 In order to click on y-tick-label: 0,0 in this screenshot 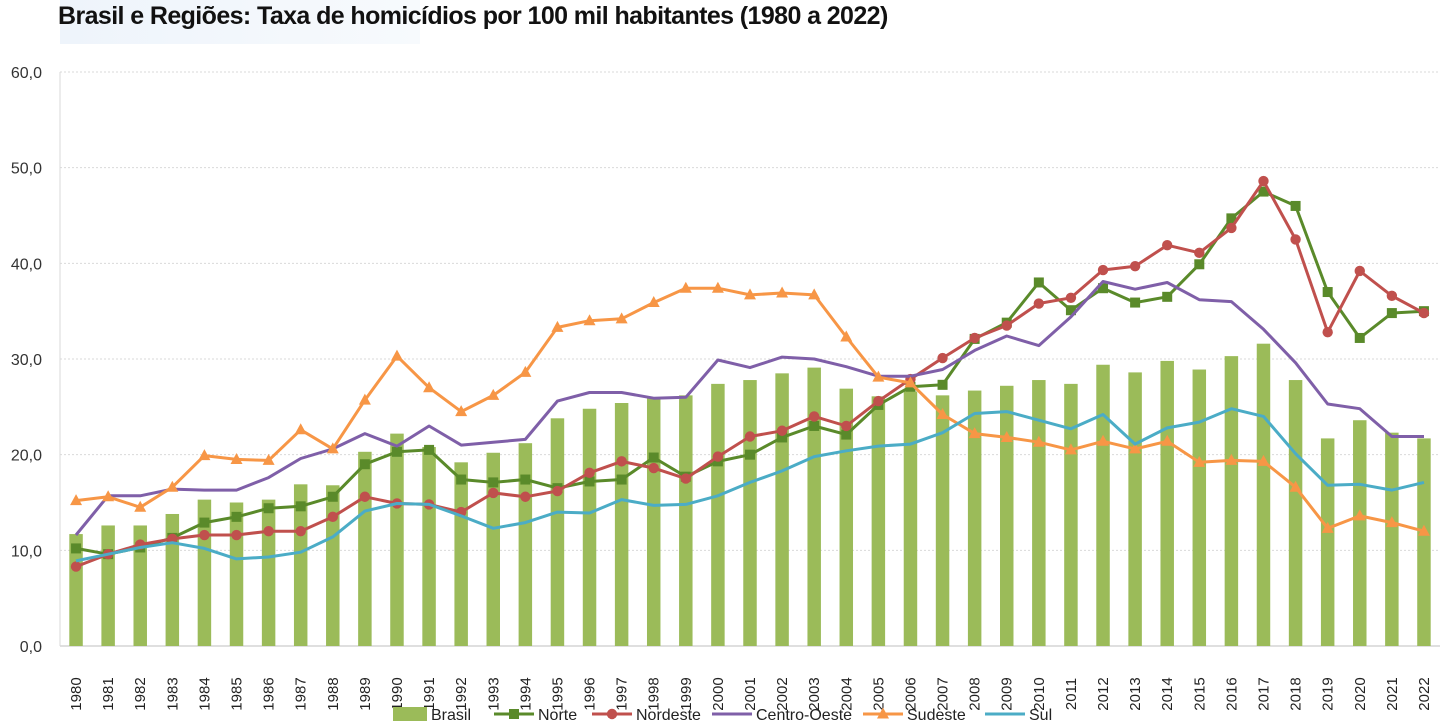, I will do `click(31, 647)`.